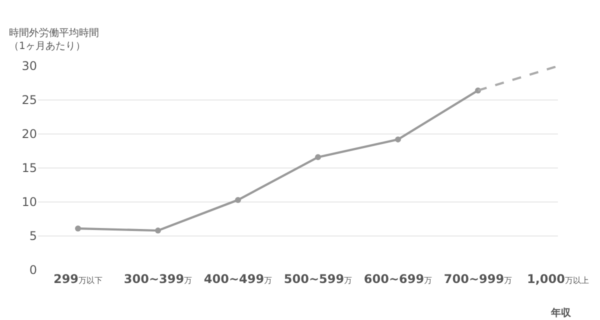 This screenshot has width=600, height=320. Describe the element at coordinates (238, 279) in the screenshot. I see `x-tick-label: 400~499万` at that location.